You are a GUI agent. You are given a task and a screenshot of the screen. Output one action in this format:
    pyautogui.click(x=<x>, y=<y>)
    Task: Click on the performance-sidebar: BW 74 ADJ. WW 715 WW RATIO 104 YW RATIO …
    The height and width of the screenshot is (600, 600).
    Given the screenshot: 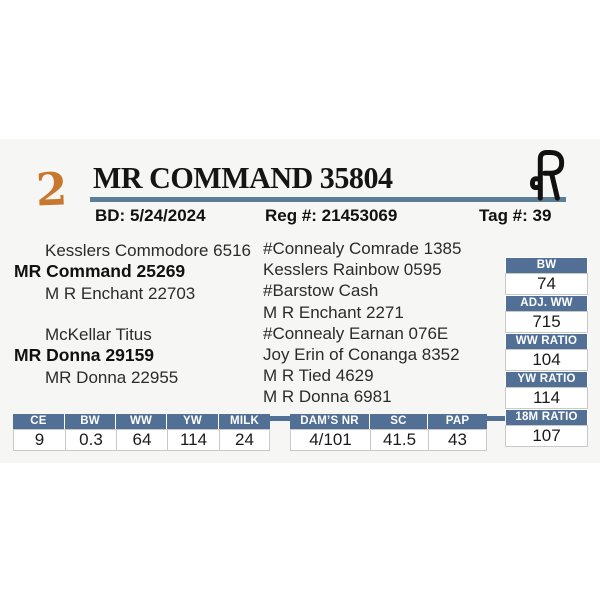 What is the action you would take?
    pyautogui.click(x=546, y=352)
    